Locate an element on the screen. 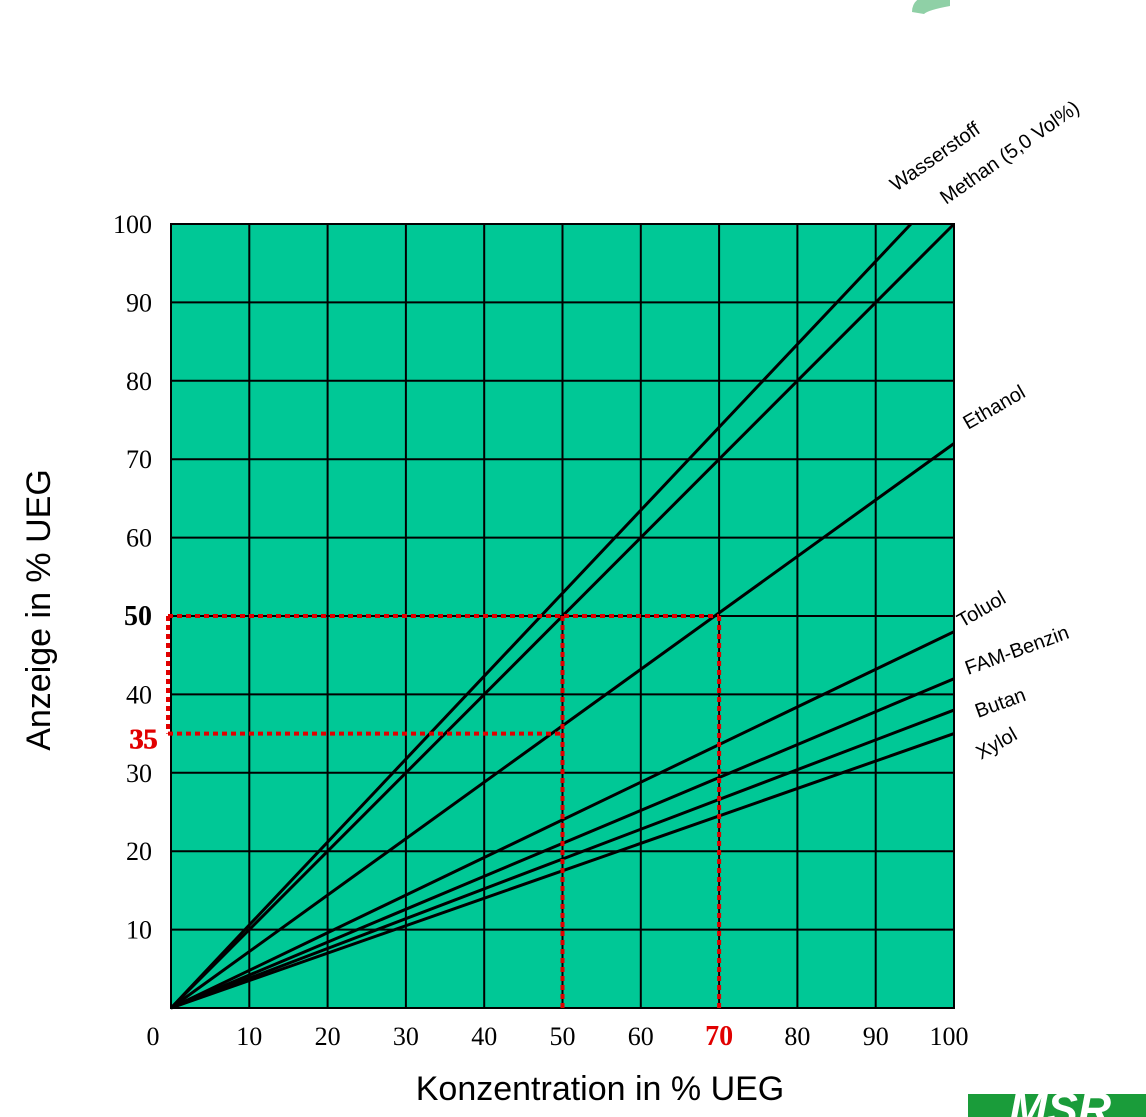  x-tick-label: 100 is located at coordinates (949, 1036).